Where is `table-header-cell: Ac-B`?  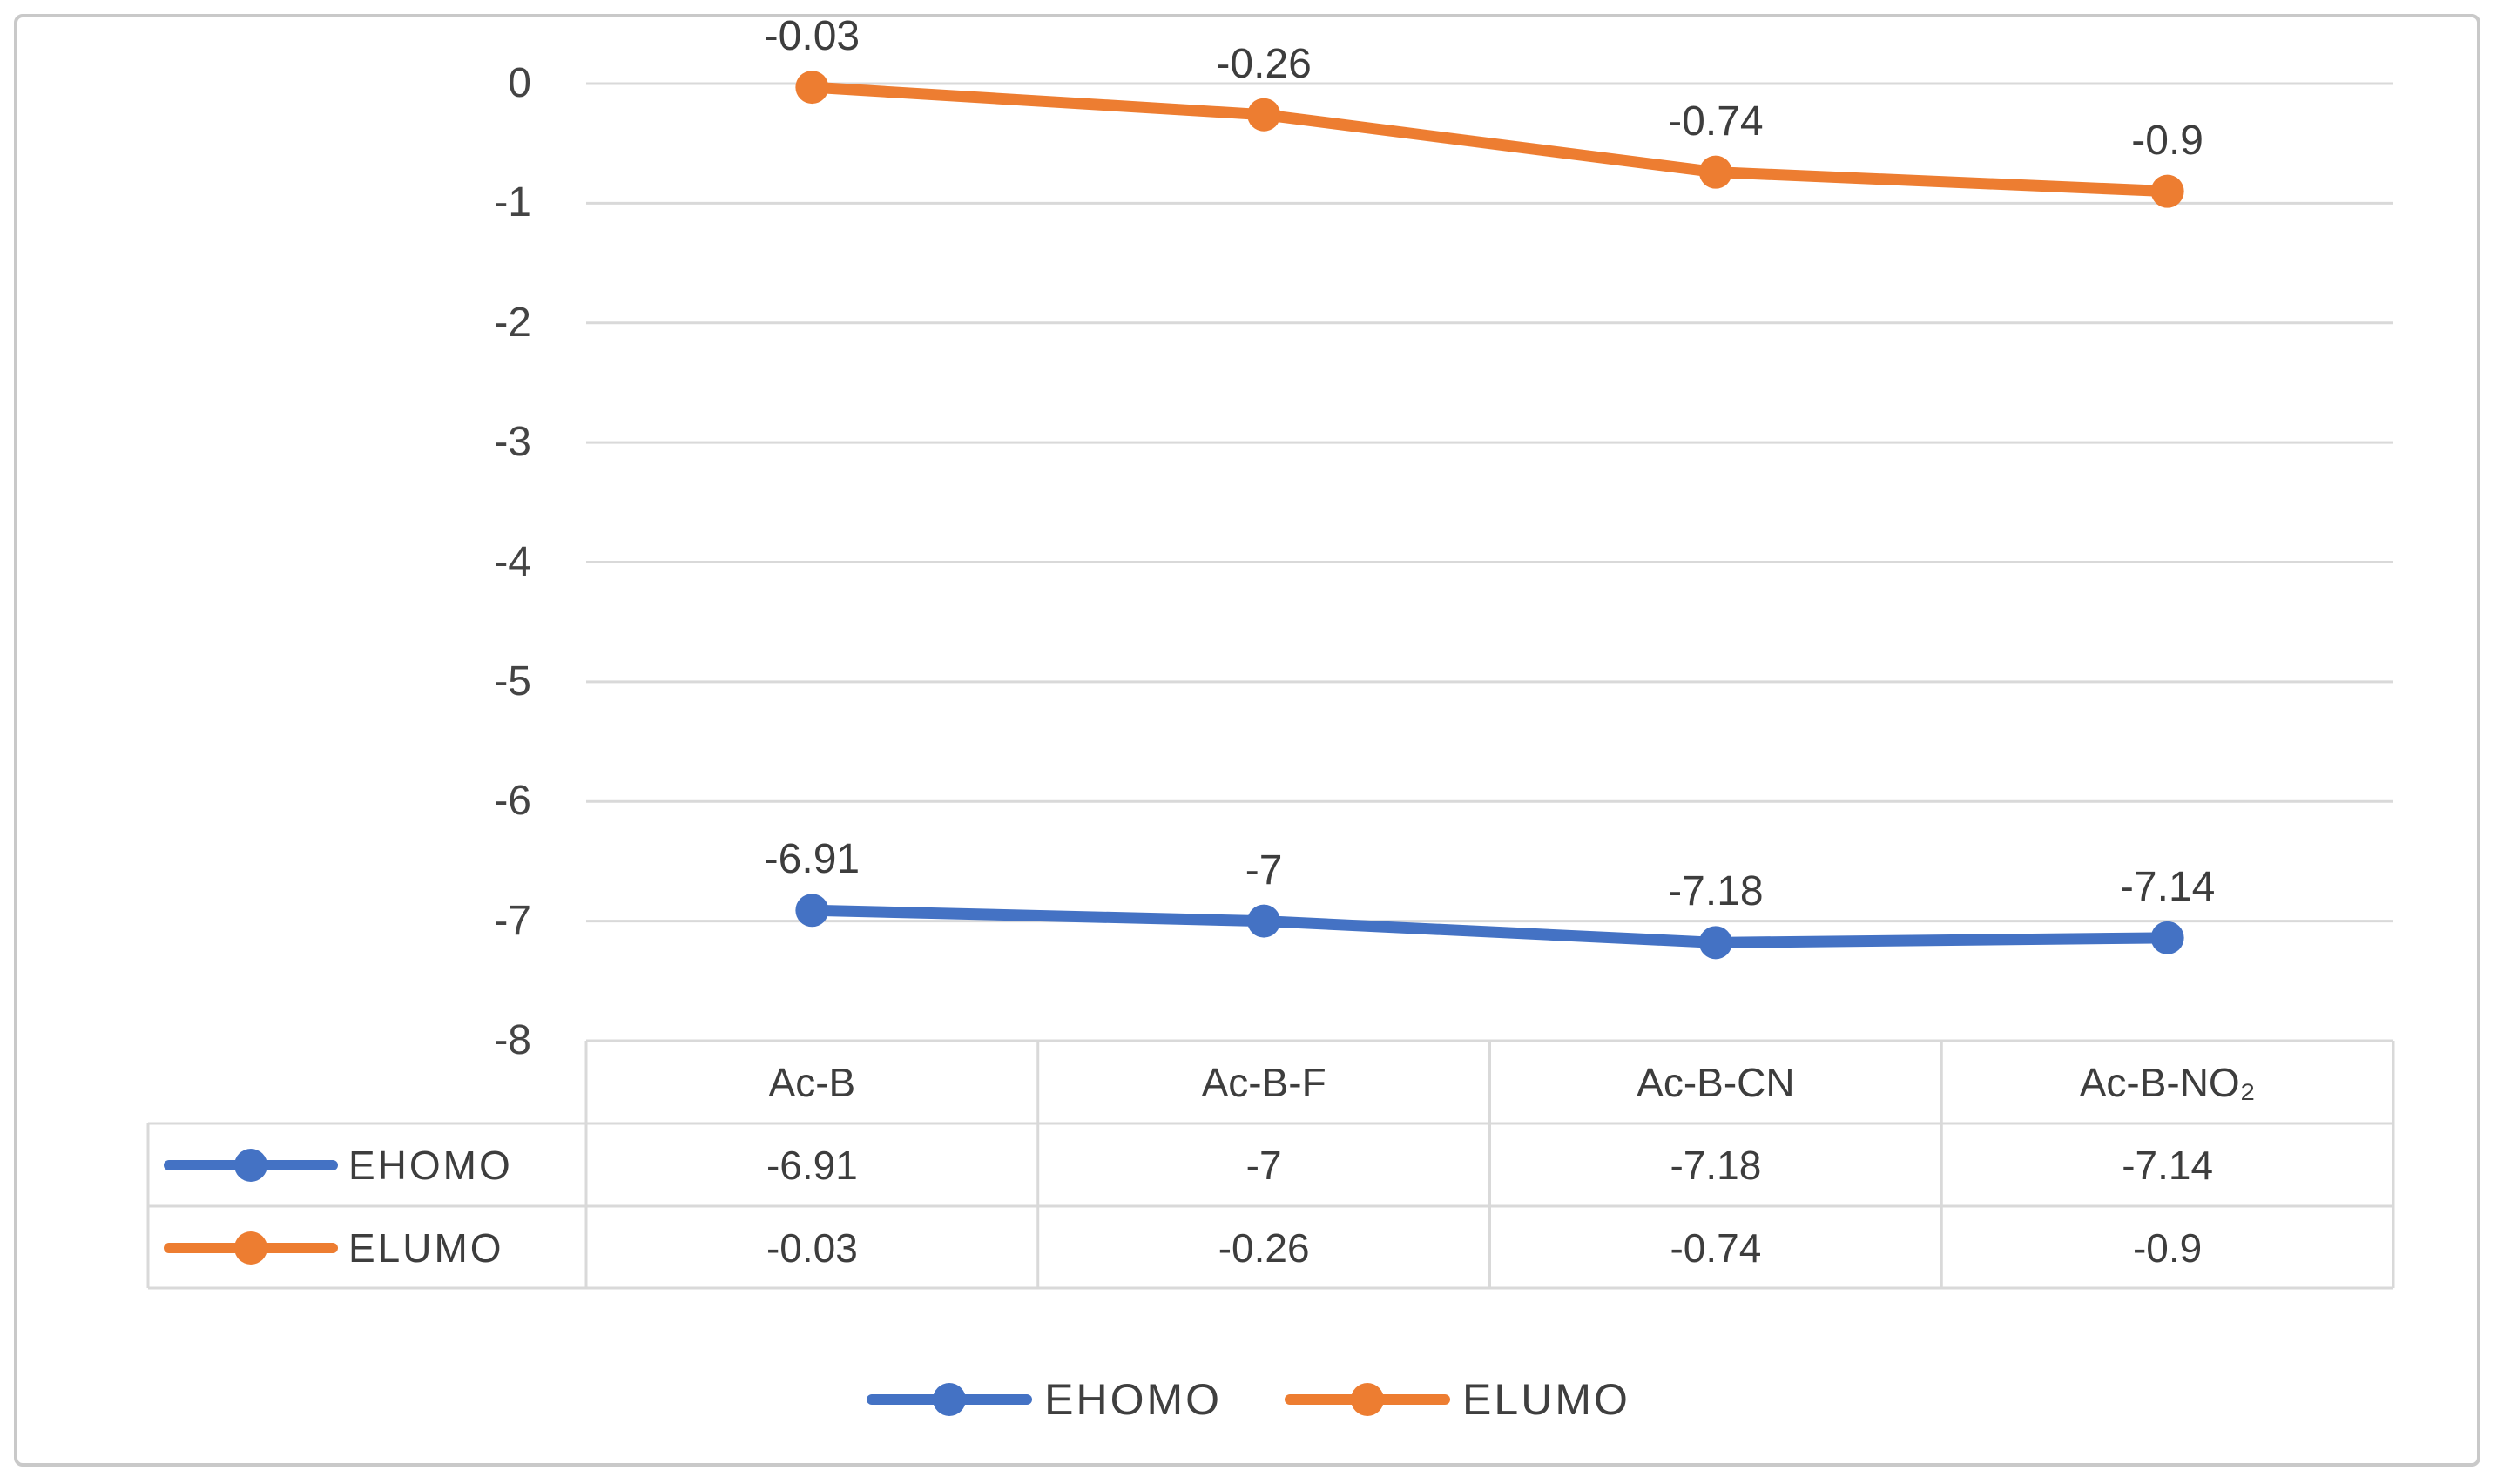 table-header-cell: Ac-B is located at coordinates (812, 1082).